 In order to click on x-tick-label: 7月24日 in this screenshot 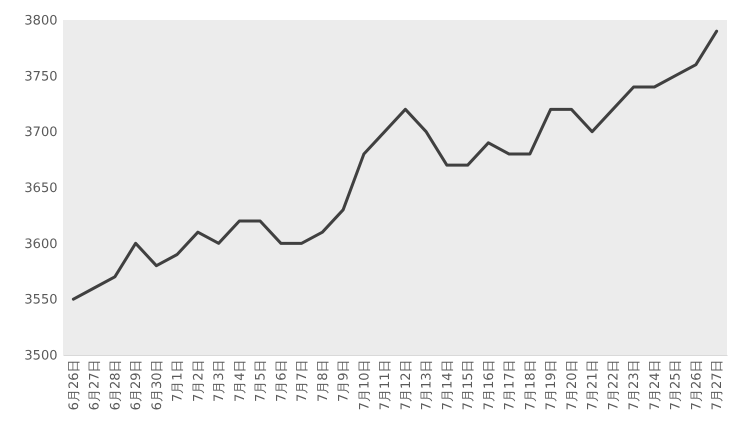, I will do `click(655, 385)`.